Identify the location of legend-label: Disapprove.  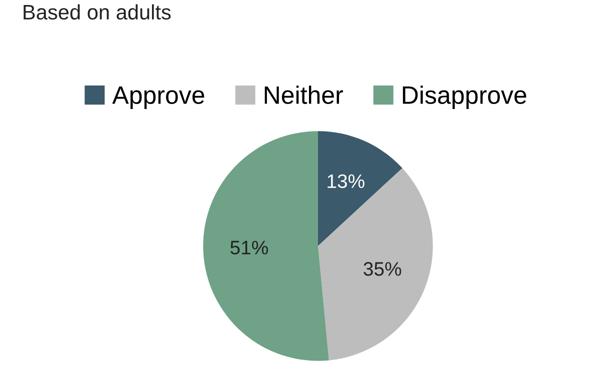
(464, 97).